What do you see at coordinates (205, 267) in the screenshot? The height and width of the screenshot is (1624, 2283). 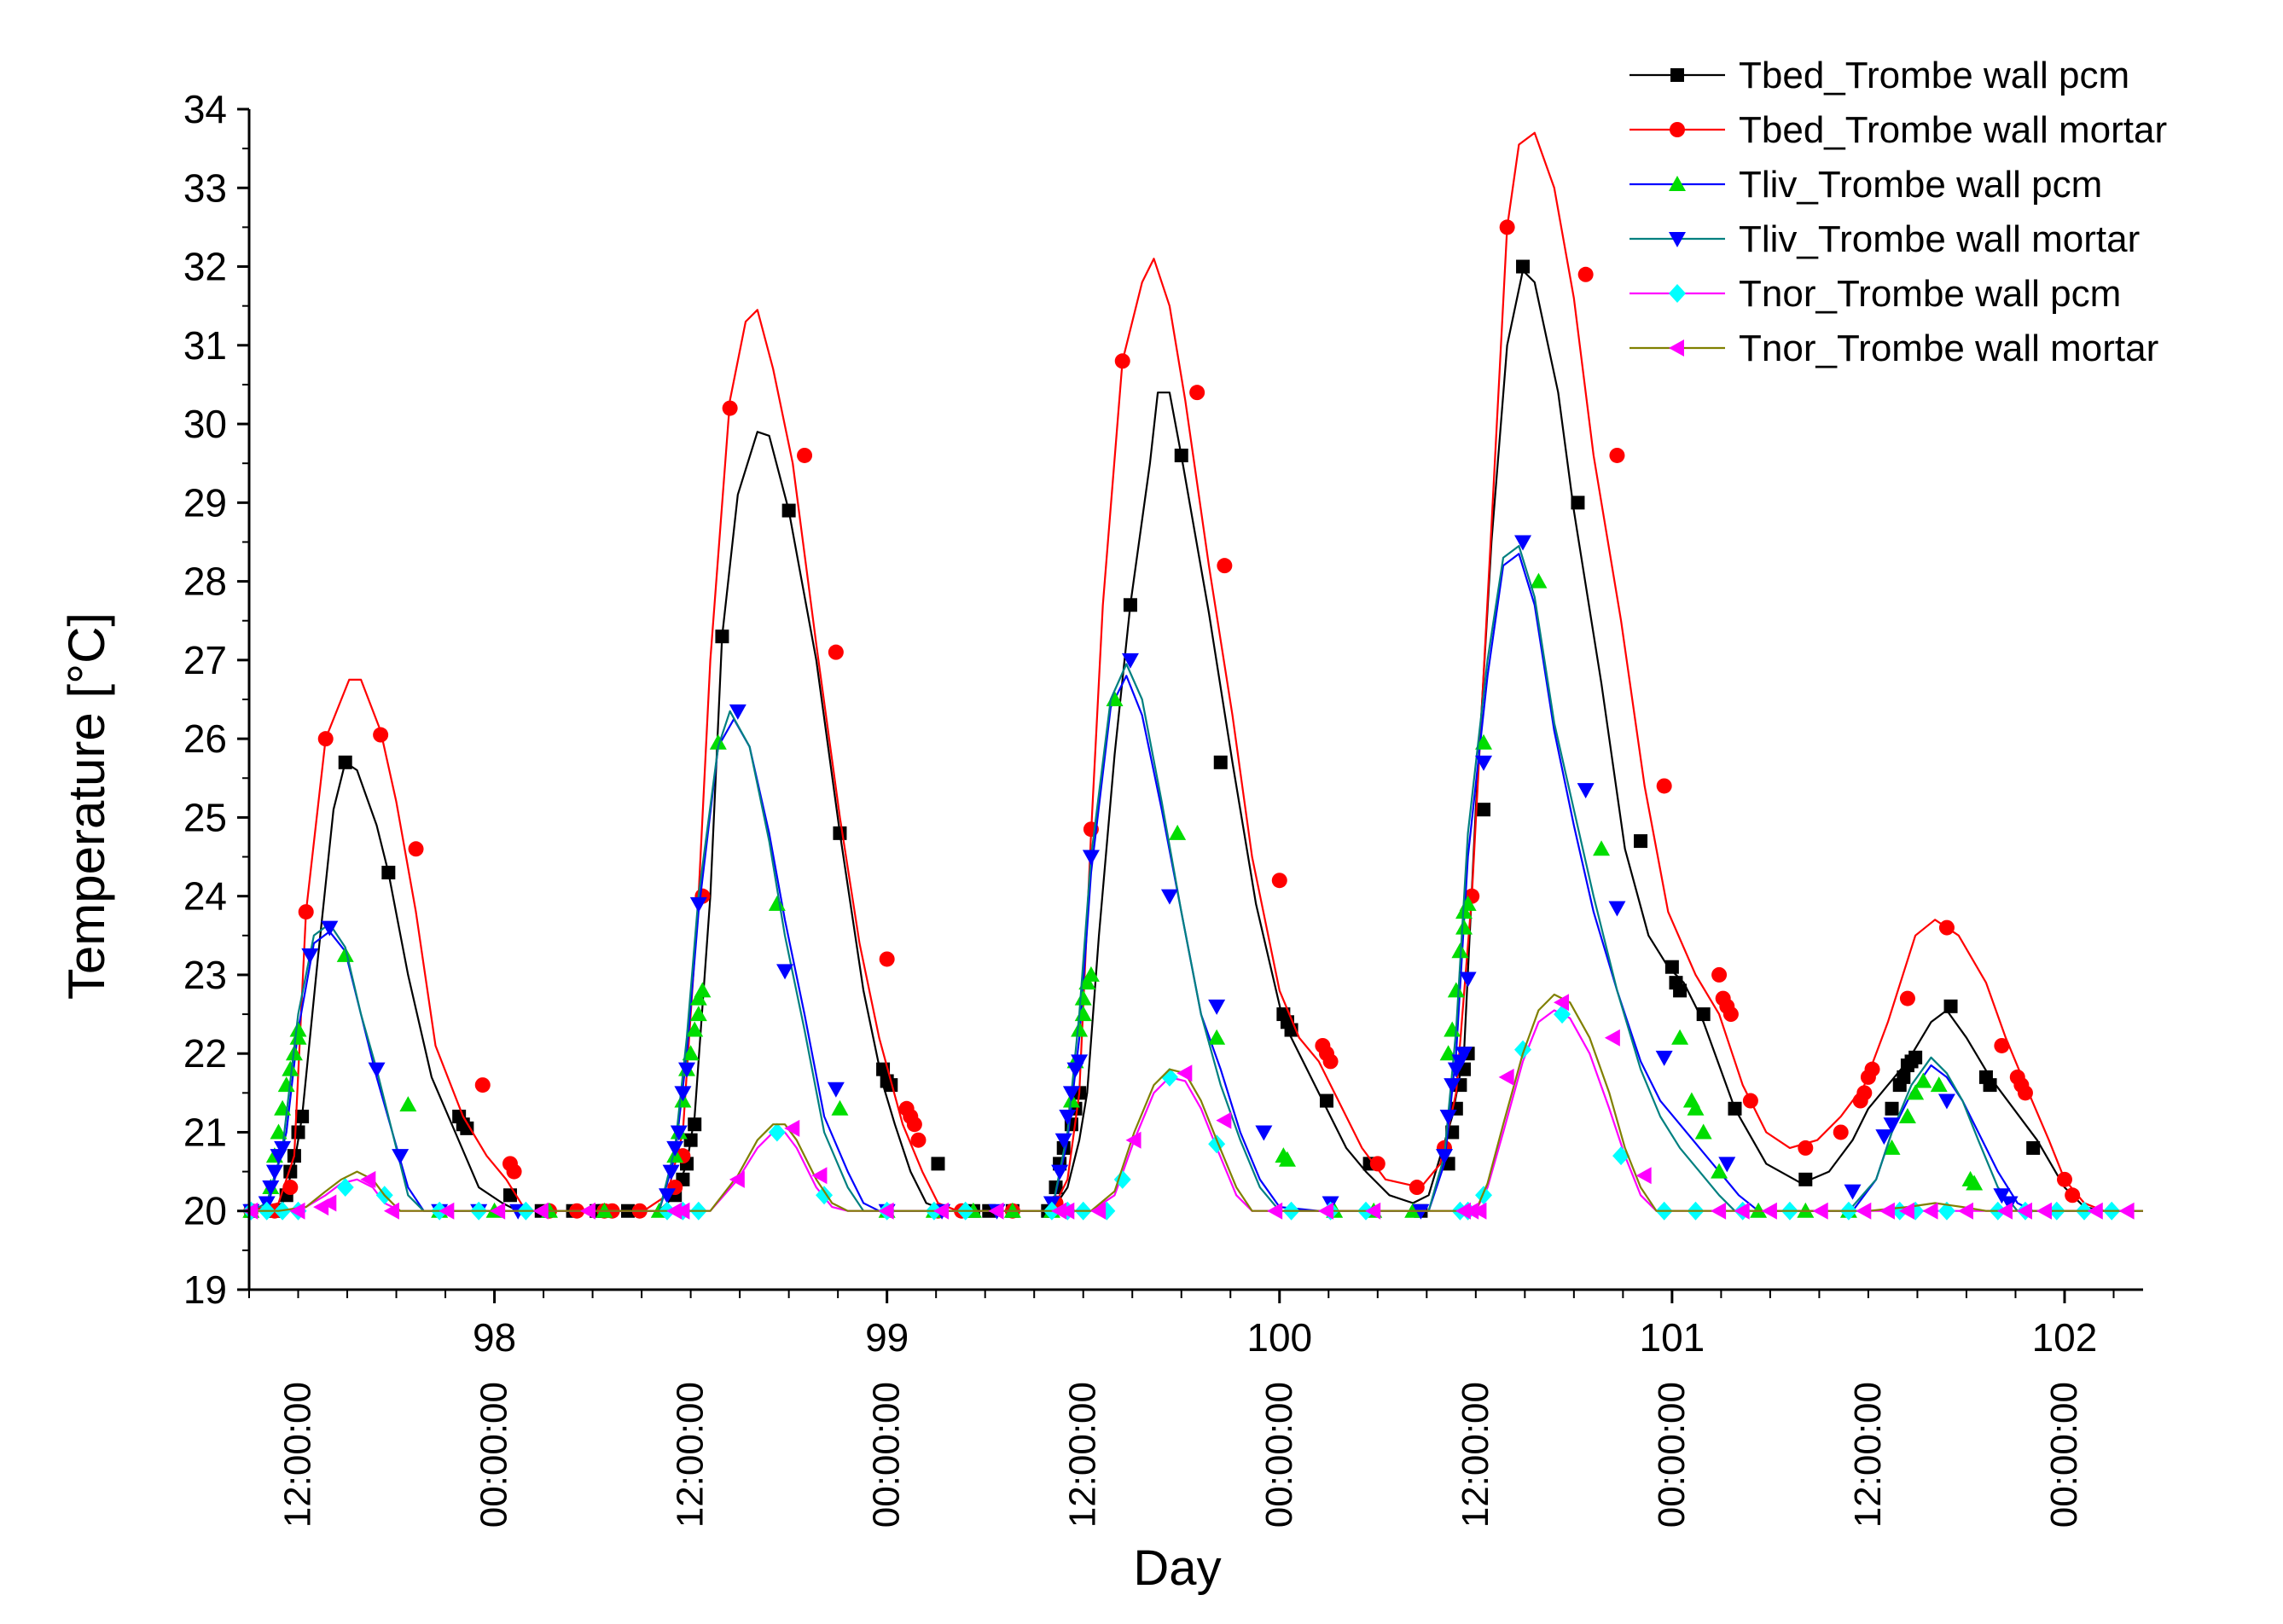 I see `y-tick-label: 32` at bounding box center [205, 267].